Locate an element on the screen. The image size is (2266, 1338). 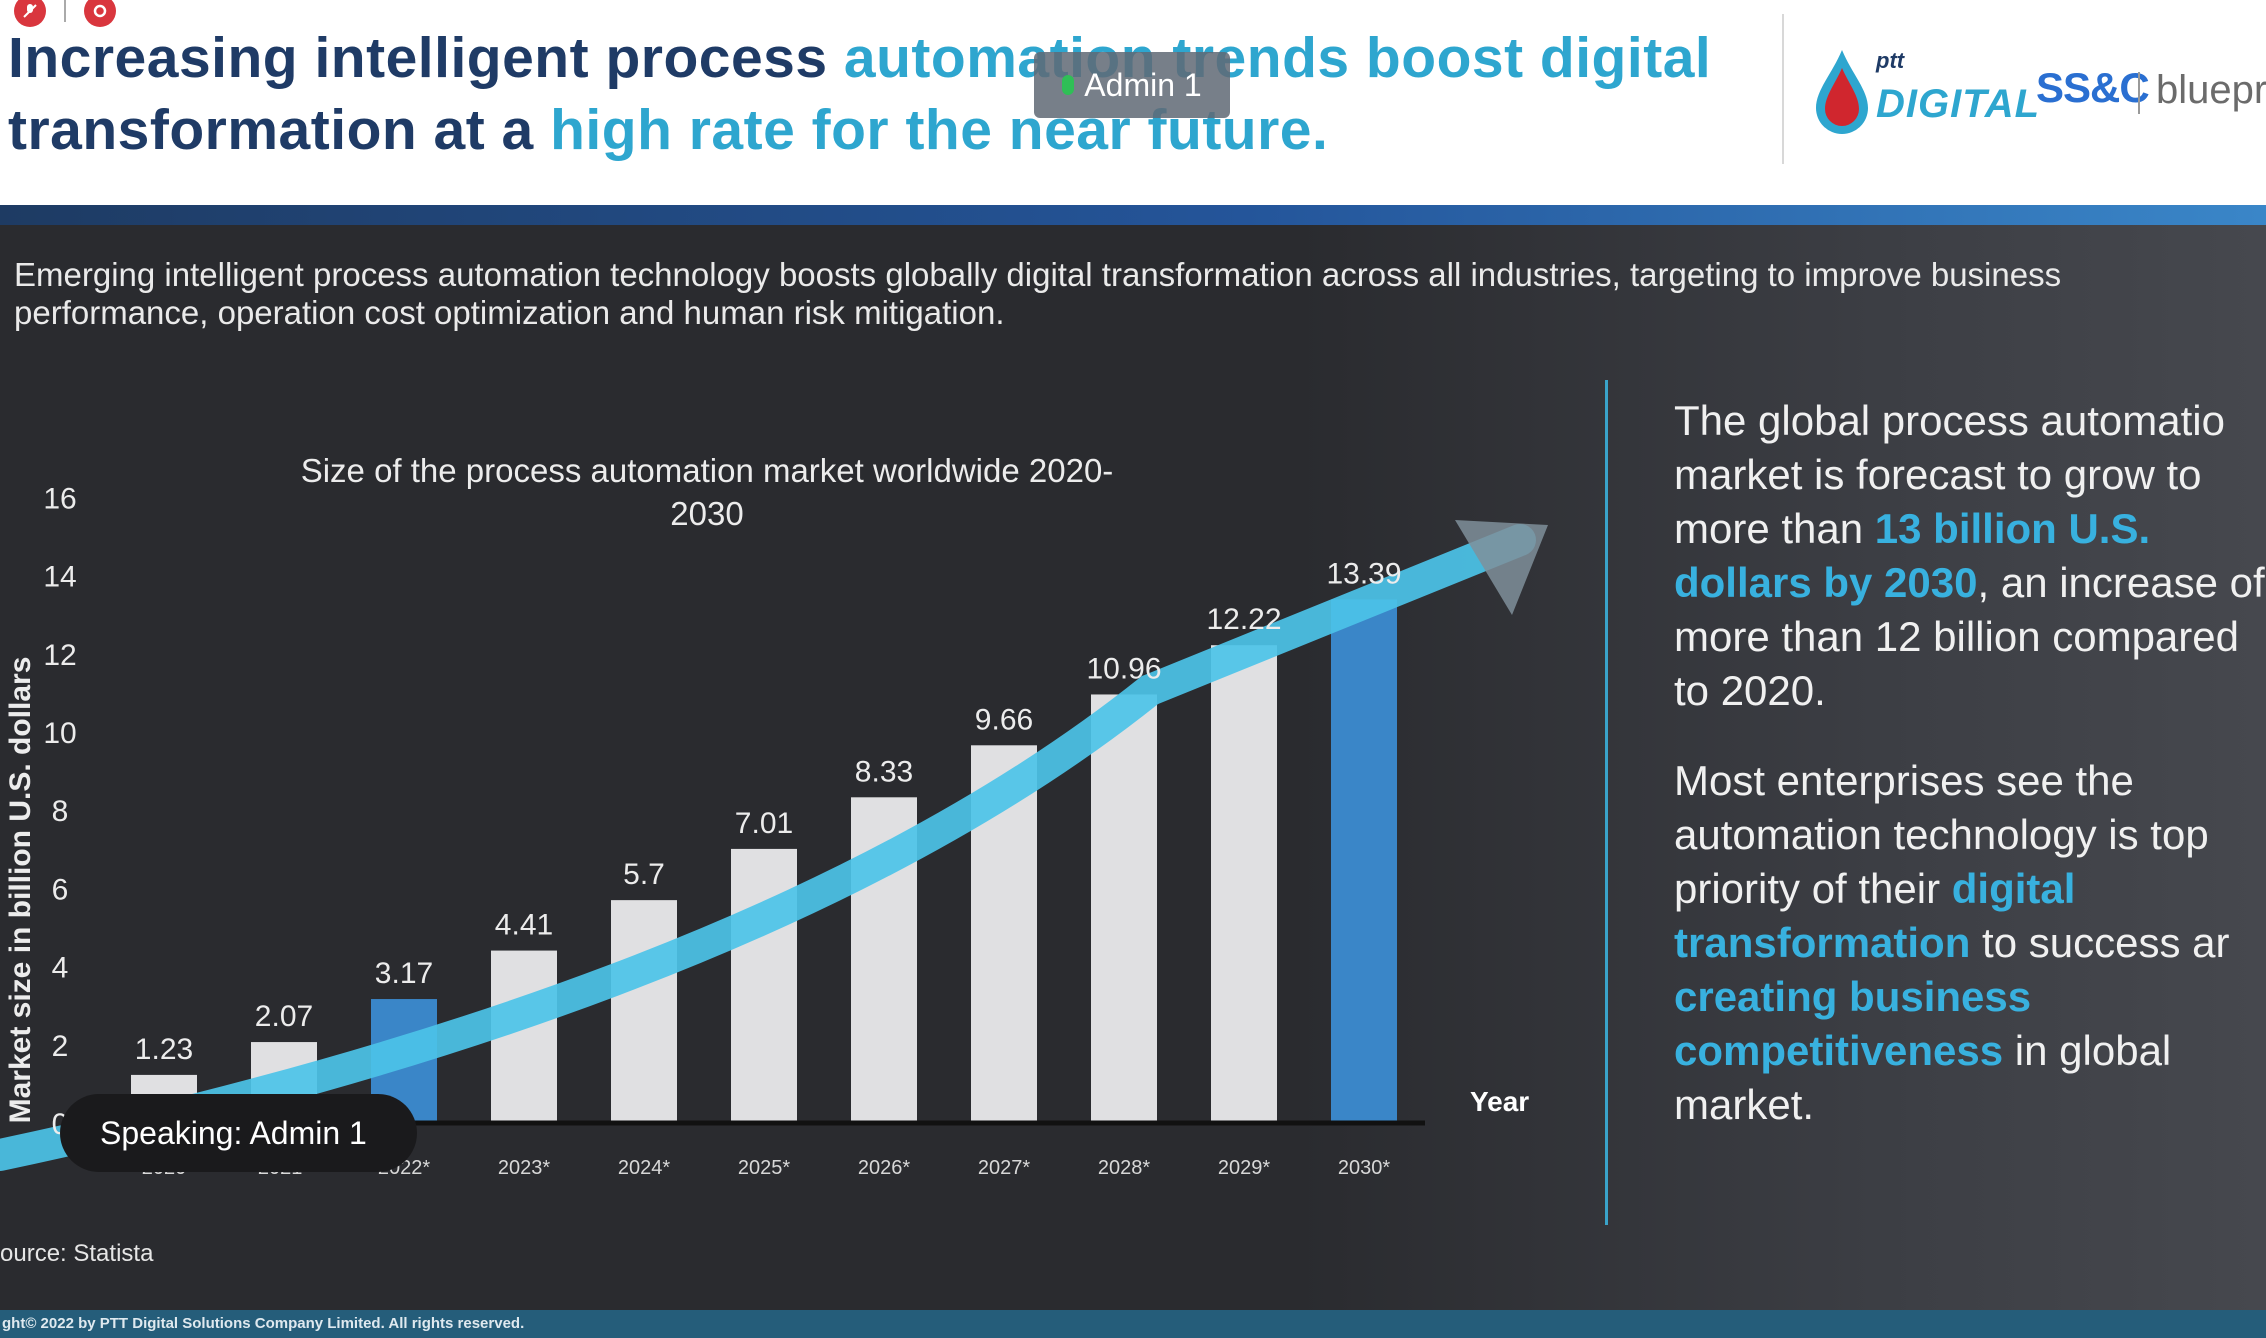
bar-2030 is located at coordinates (1364, 861).